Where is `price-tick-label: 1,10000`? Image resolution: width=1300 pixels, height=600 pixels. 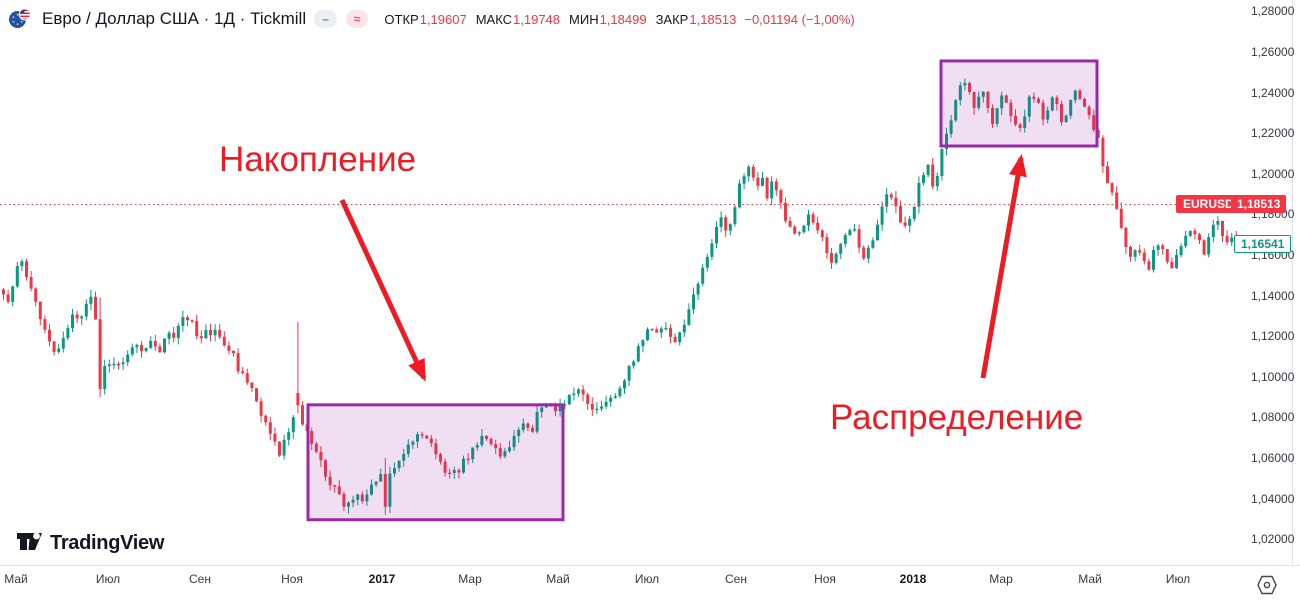
price-tick-label: 1,10000 is located at coordinates (1273, 376).